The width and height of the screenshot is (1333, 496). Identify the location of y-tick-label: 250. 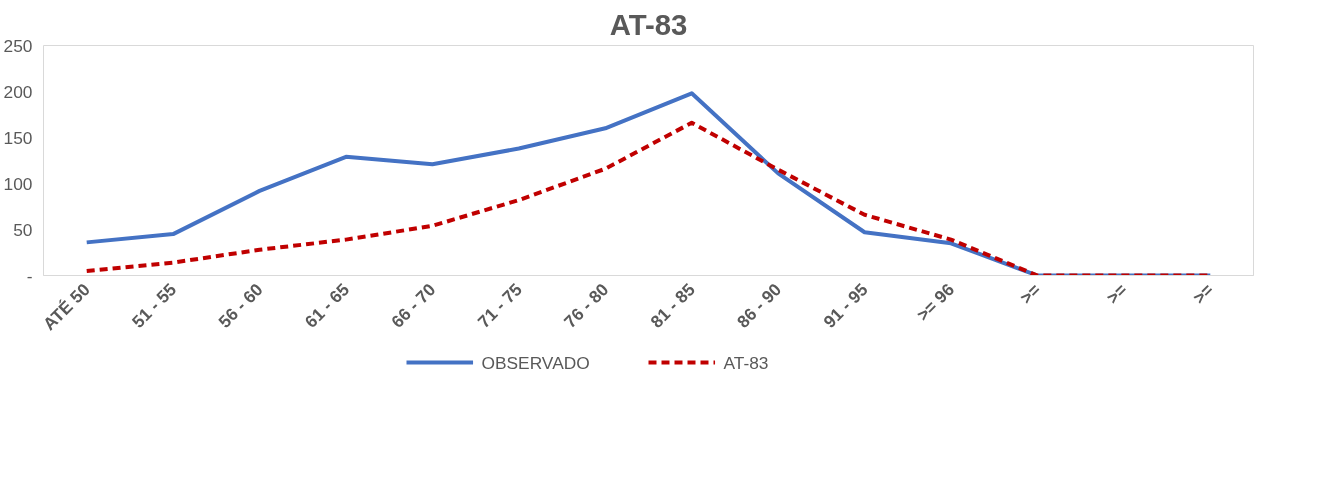
(18, 45).